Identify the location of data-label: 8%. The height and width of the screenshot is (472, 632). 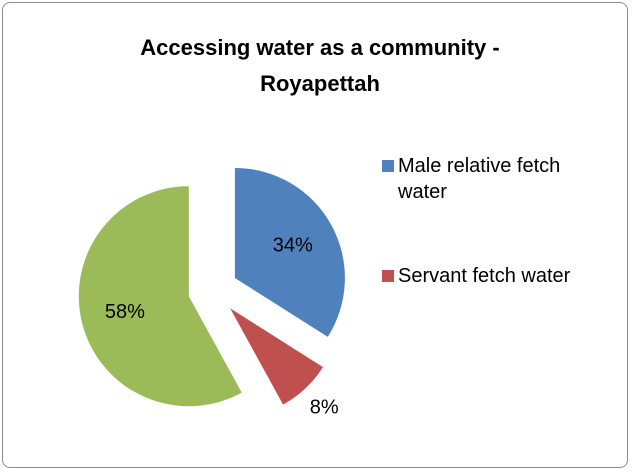
(324, 408).